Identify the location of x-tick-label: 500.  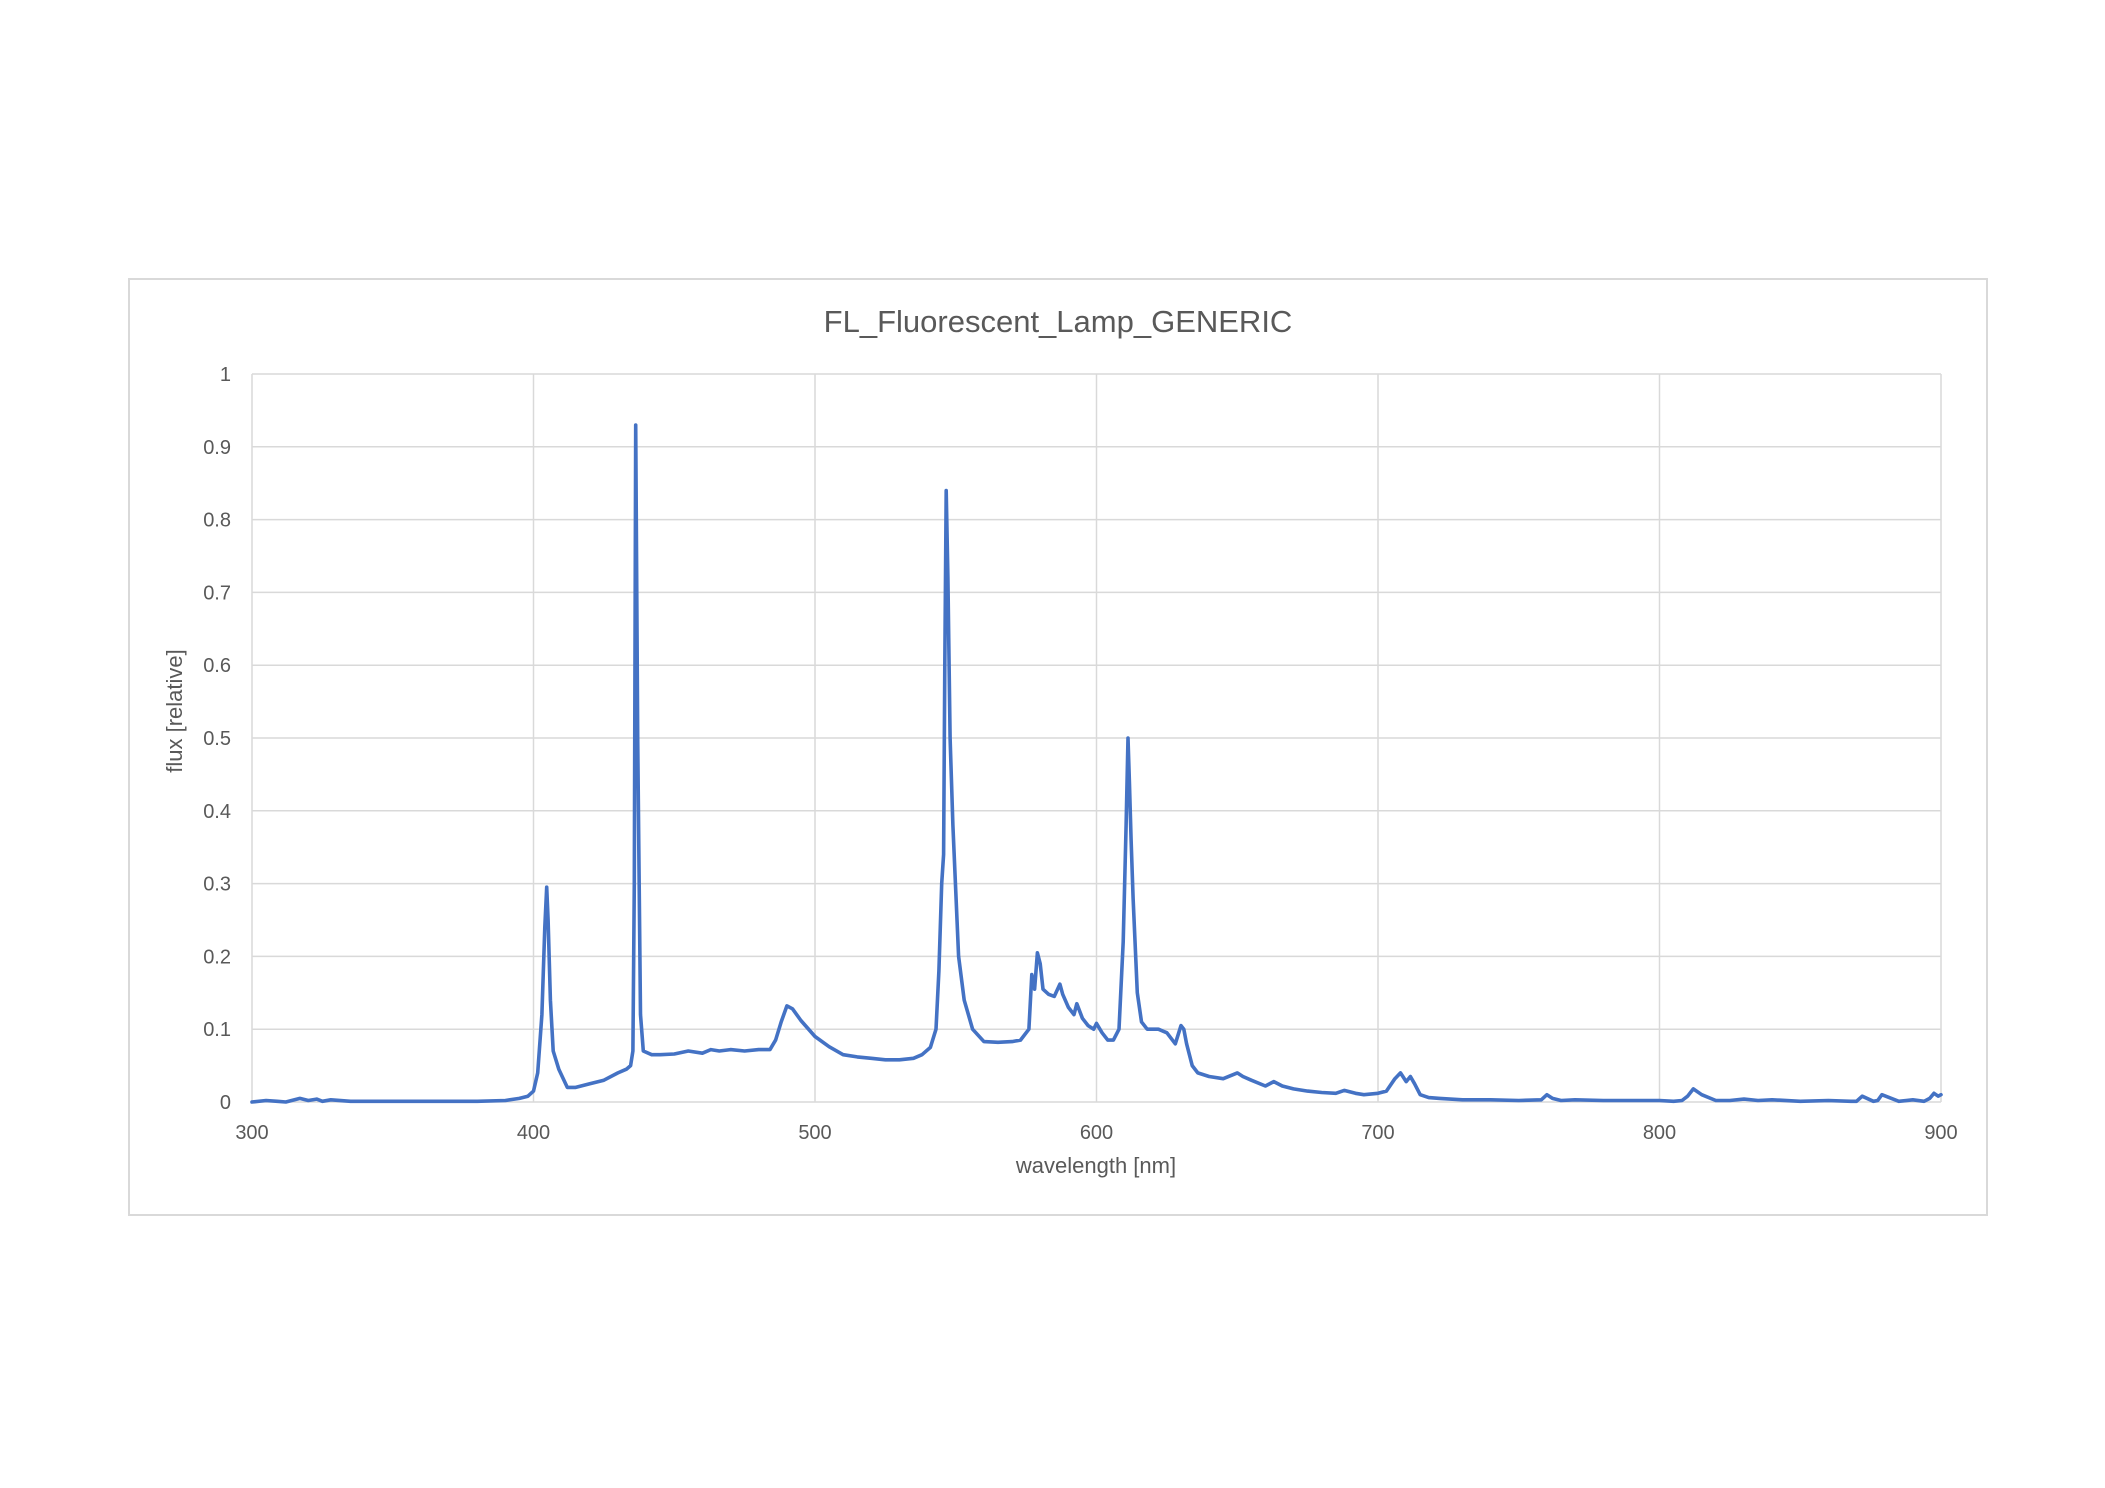
(814, 1133).